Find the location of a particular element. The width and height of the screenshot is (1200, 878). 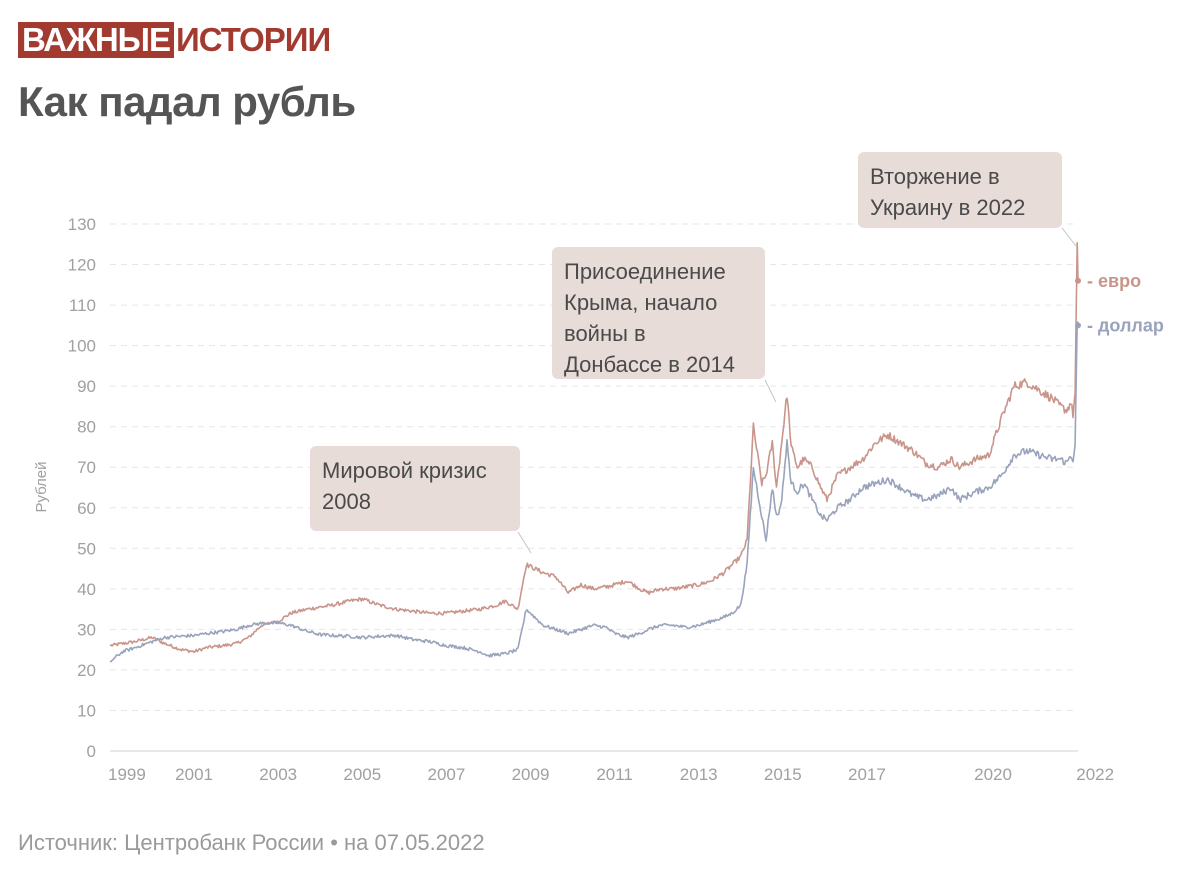

y-tick-label: 130 is located at coordinates (82, 224).